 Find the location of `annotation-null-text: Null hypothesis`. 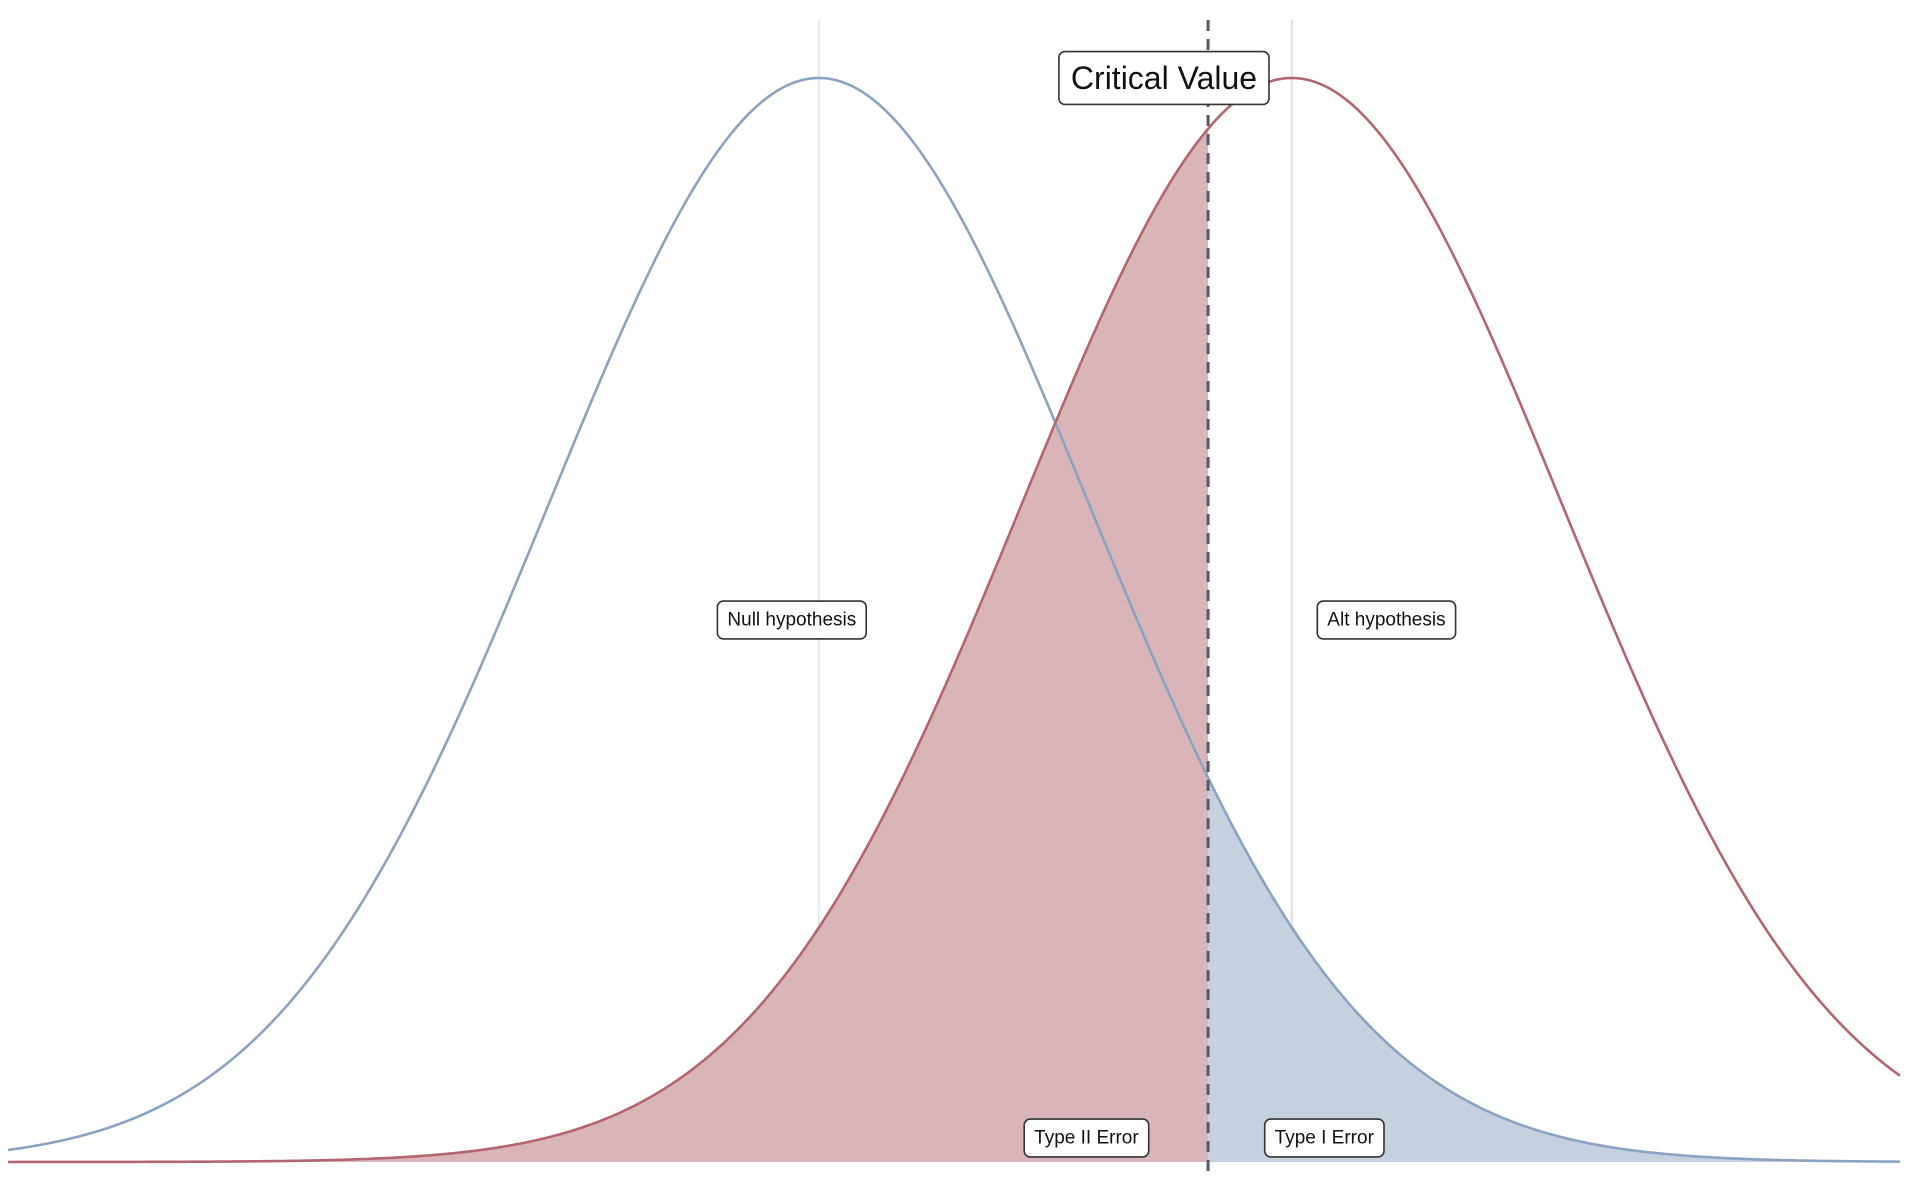

annotation-null-text: Null hypothesis is located at coordinates (791, 620).